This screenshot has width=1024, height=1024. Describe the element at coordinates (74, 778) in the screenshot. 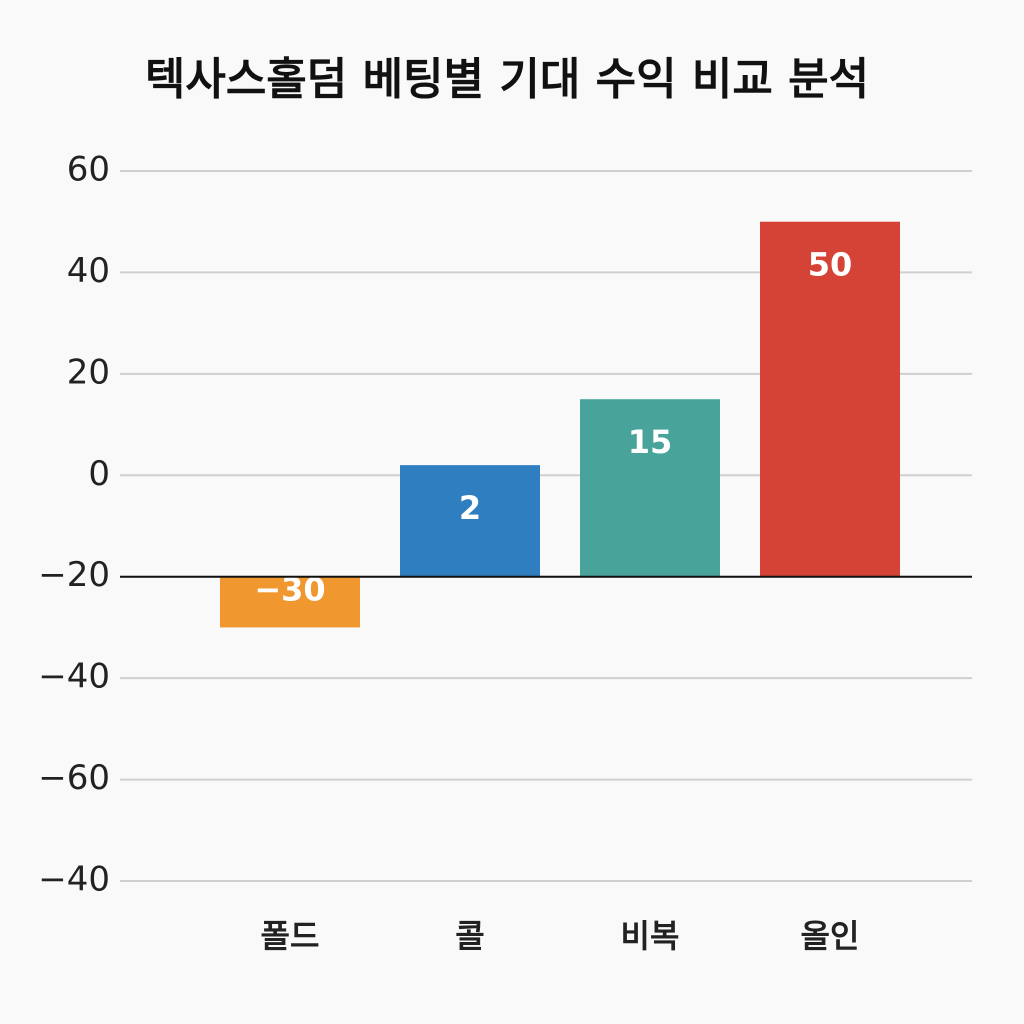

I see `y-tick-label: −60` at that location.